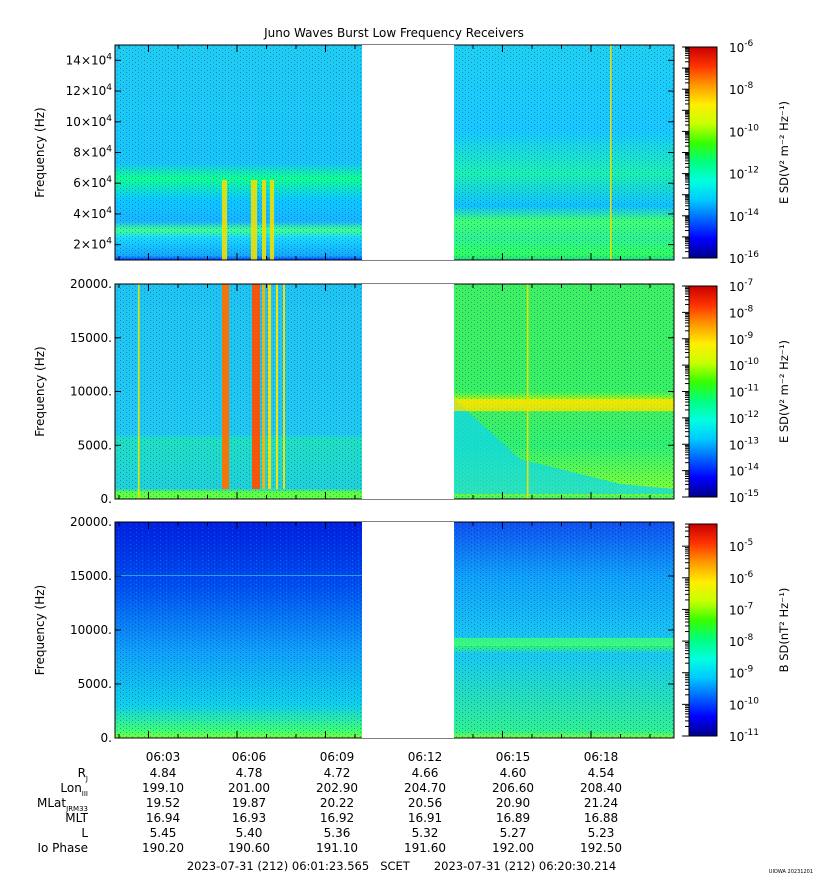  I want to click on ephemeris-value: 4.84, so click(163, 773).